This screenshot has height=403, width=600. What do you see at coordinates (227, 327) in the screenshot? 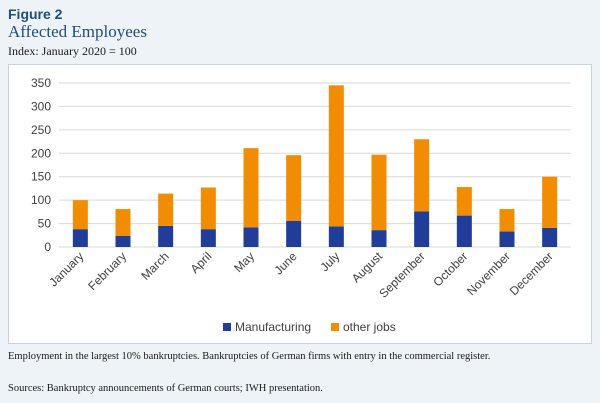
I see `legend-swatch-manufacturing` at bounding box center [227, 327].